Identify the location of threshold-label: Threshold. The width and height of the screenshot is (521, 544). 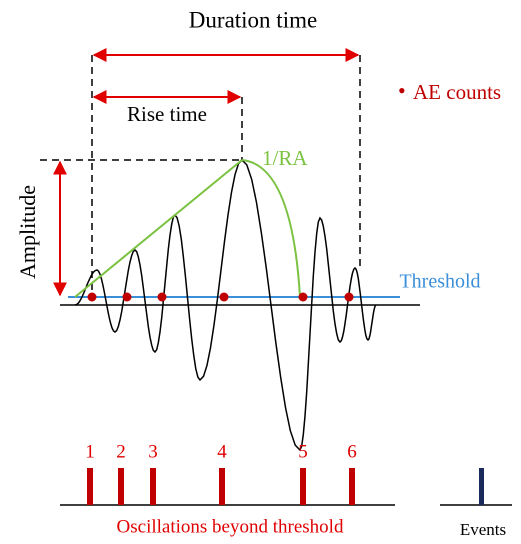
(439, 282).